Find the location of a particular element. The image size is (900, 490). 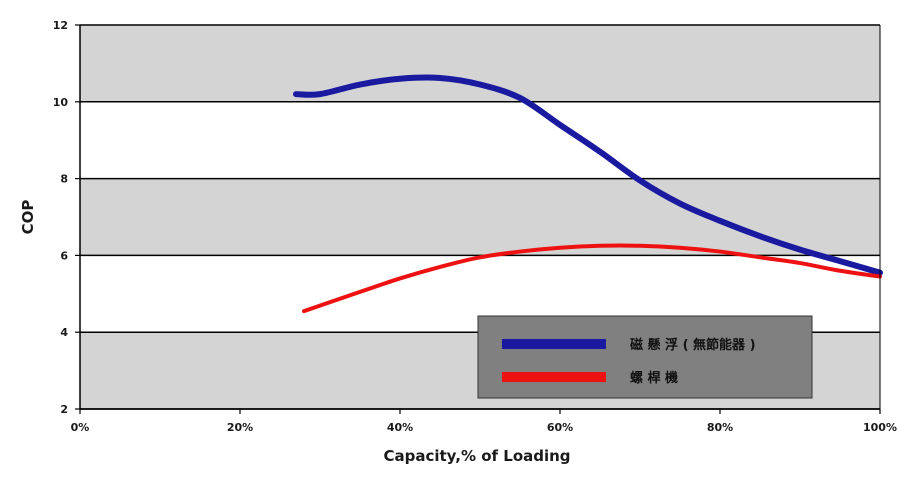

x-tick-label: 60% is located at coordinates (560, 427).